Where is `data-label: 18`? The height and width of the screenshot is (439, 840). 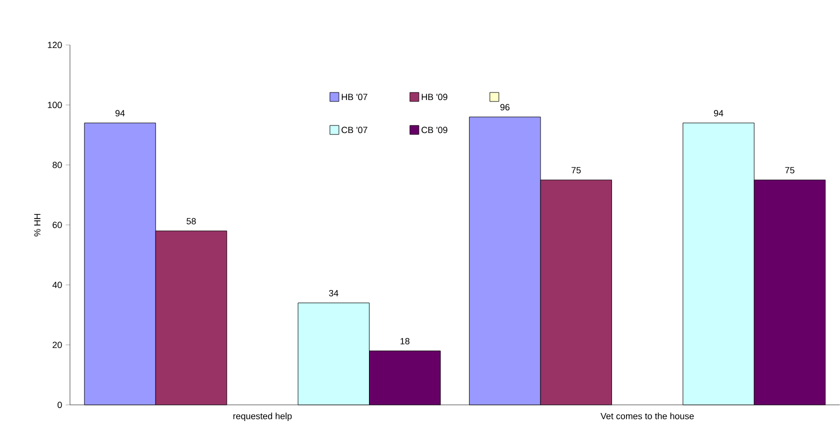 data-label: 18 is located at coordinates (405, 341).